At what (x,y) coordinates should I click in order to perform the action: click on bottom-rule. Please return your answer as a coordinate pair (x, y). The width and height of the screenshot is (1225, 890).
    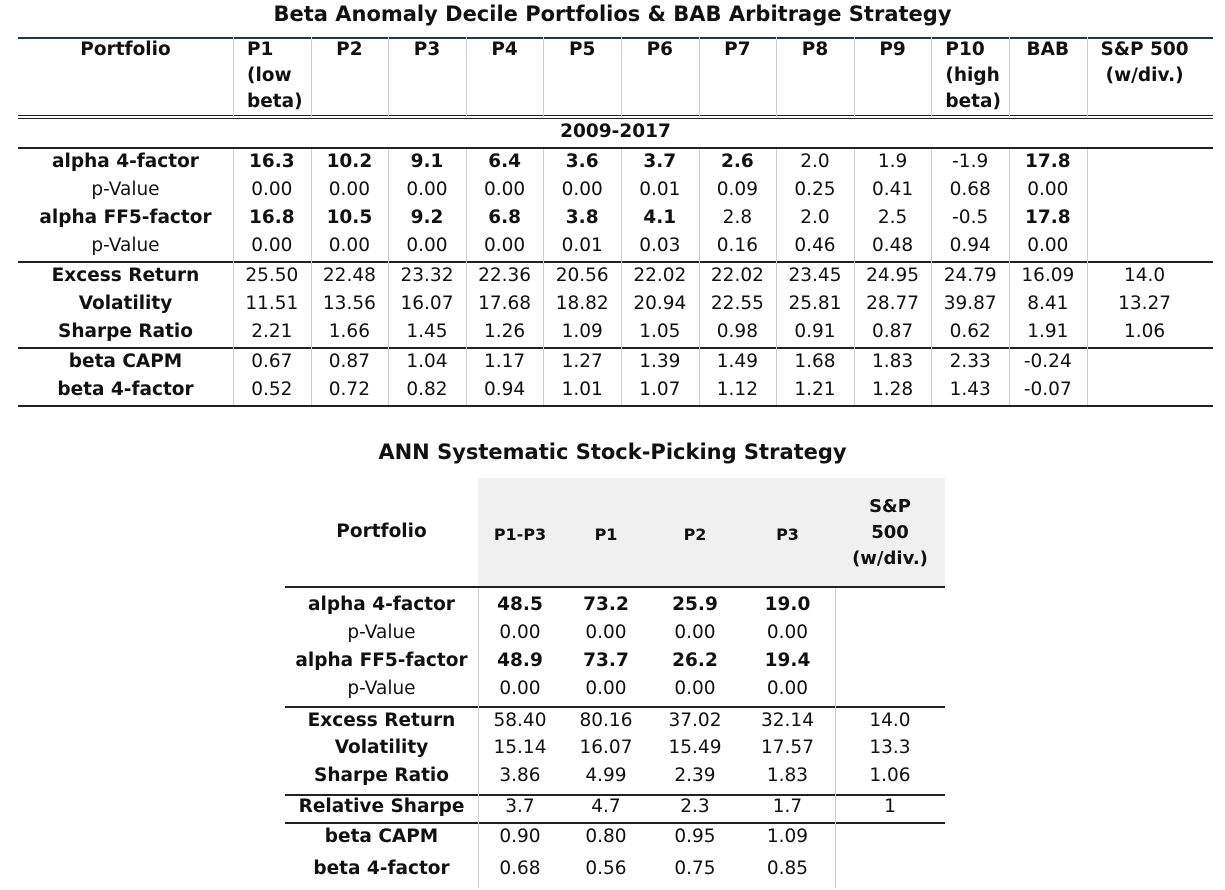
    Looking at the image, I should click on (615, 406).